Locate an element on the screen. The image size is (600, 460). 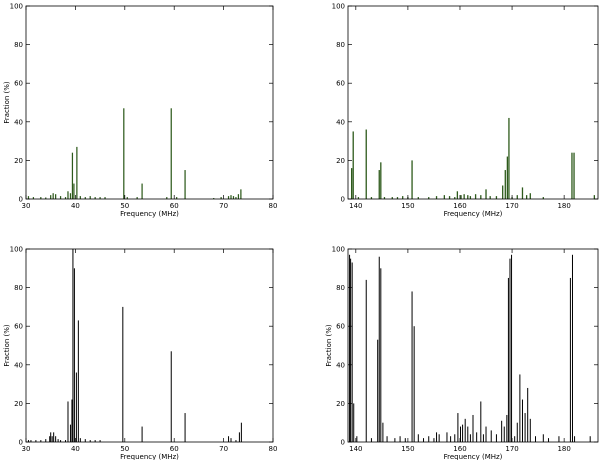
x-tick-label: 160 is located at coordinates (459, 206).